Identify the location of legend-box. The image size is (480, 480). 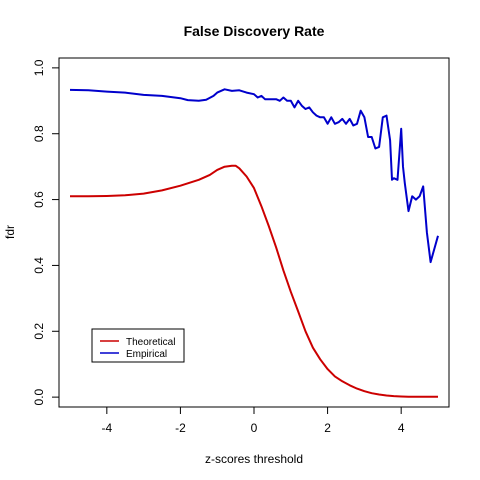
(138, 345).